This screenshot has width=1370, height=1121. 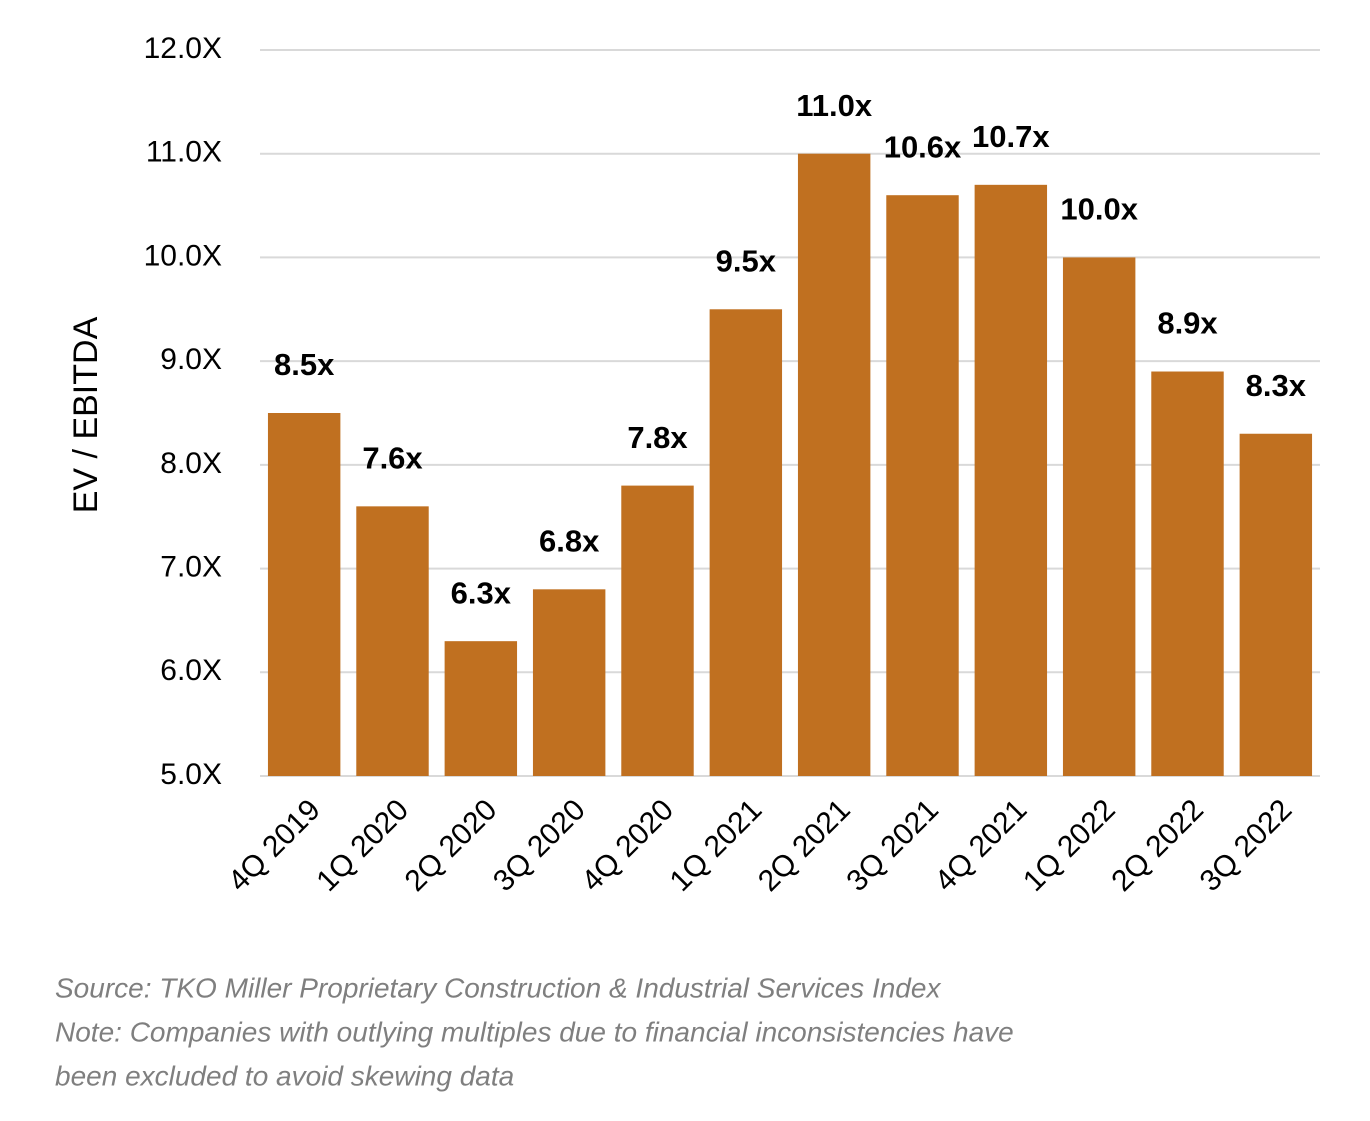 What do you see at coordinates (184, 152) in the screenshot?
I see `y-tick-label: 11.0X` at bounding box center [184, 152].